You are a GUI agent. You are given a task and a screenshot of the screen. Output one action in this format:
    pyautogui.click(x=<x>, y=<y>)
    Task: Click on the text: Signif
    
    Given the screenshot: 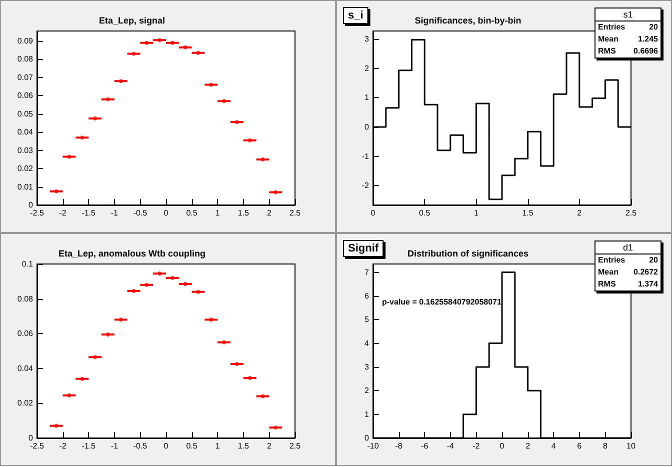 What is the action you would take?
    pyautogui.click(x=363, y=248)
    